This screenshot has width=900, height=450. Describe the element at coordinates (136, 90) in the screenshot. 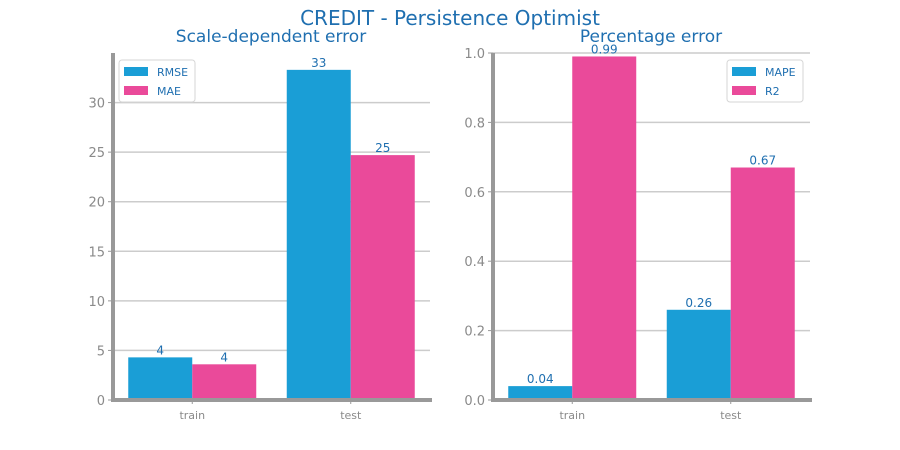

I see `legend-swatch-mae` at that location.